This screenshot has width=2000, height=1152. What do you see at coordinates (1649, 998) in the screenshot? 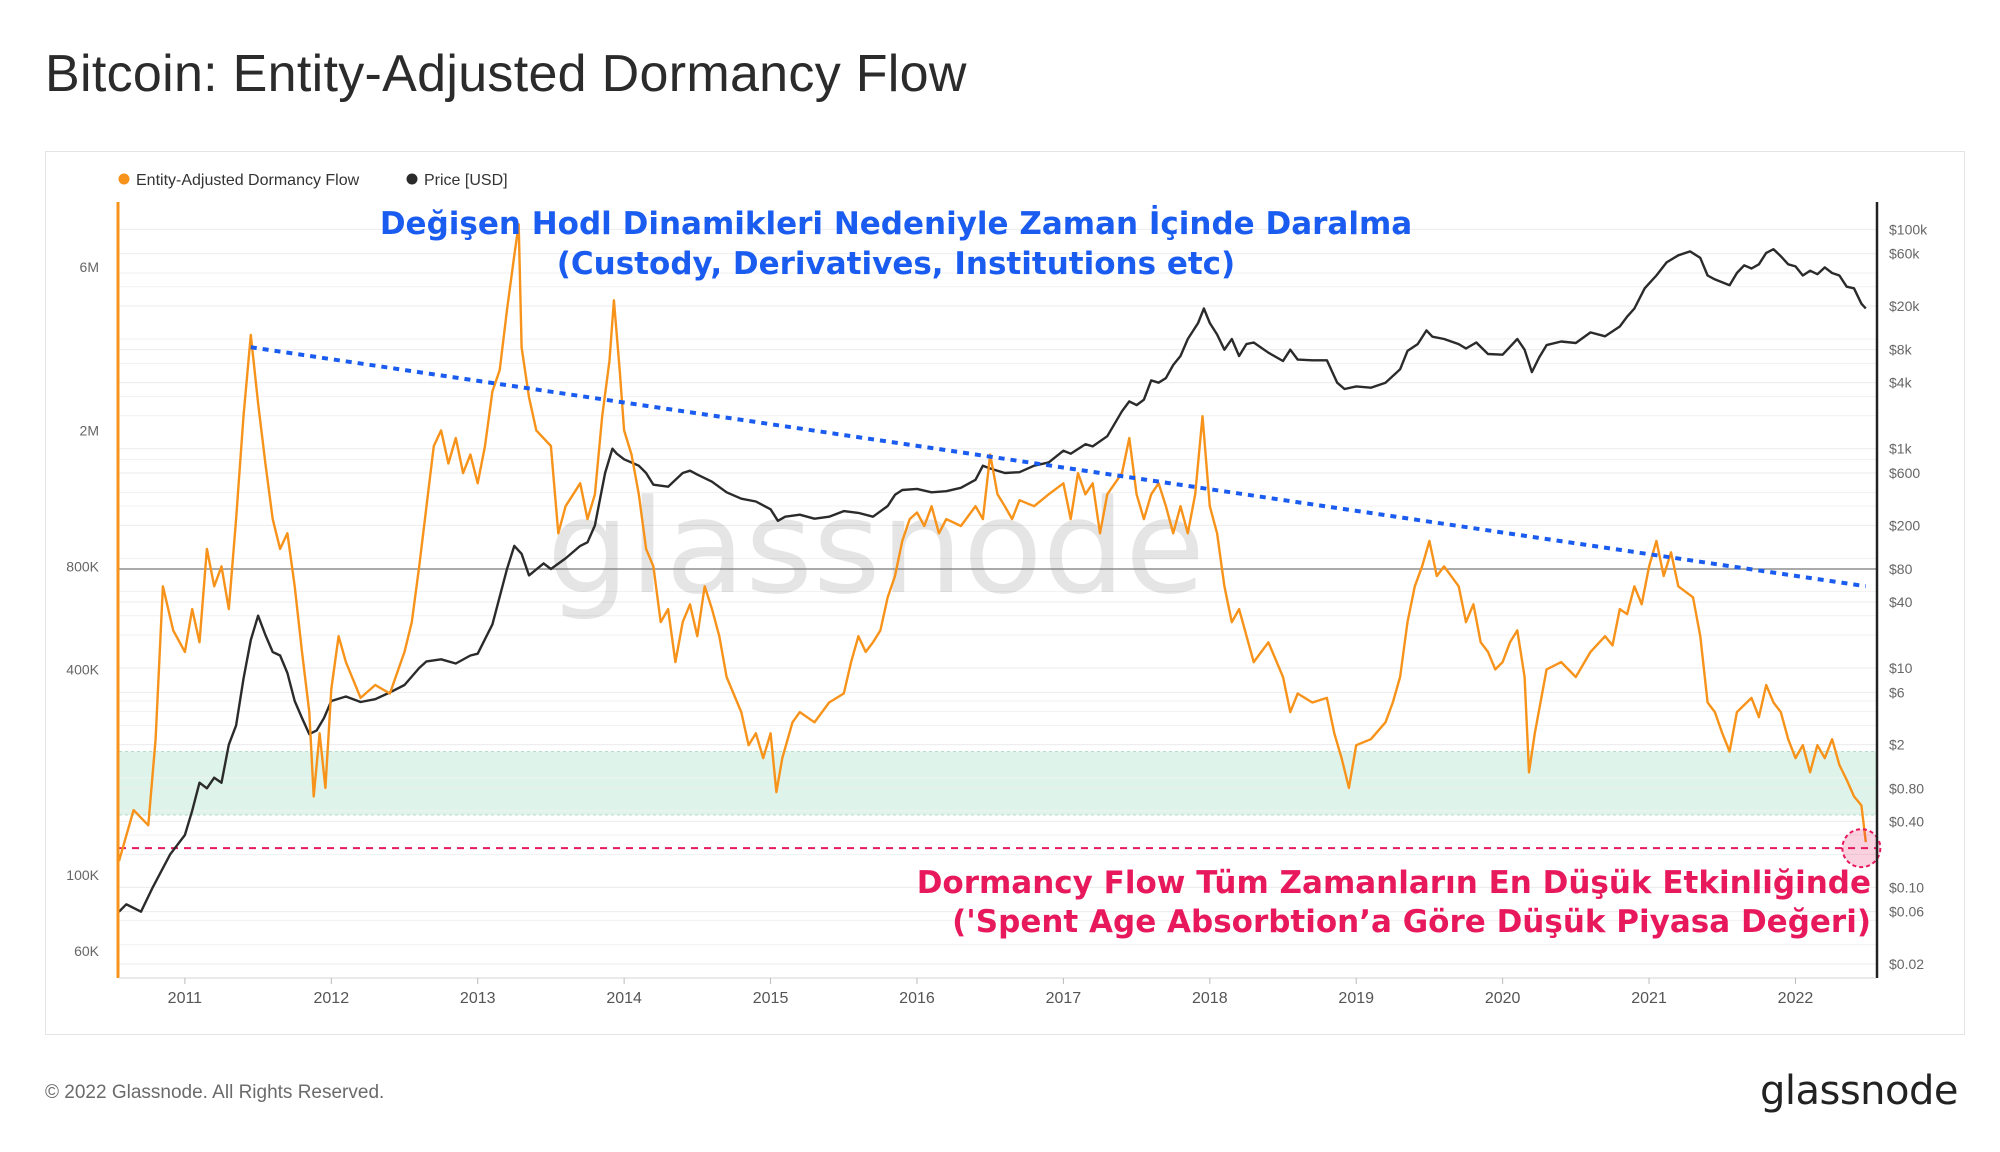
I see `x-tick-label-10: 2021` at bounding box center [1649, 998].